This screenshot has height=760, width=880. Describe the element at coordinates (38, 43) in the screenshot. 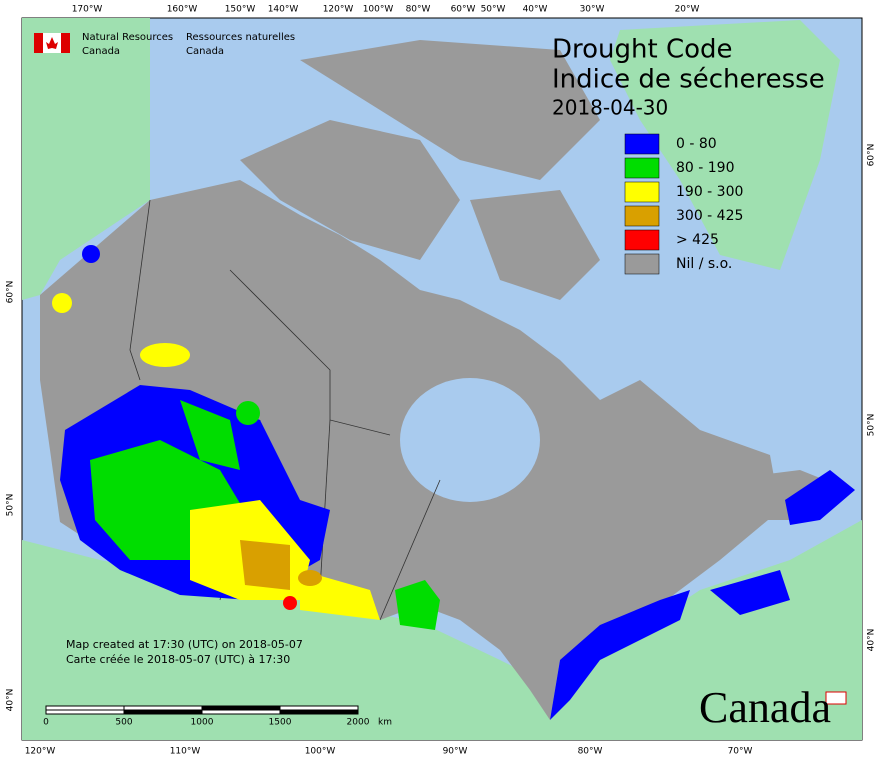

I see `flag-left` at that location.